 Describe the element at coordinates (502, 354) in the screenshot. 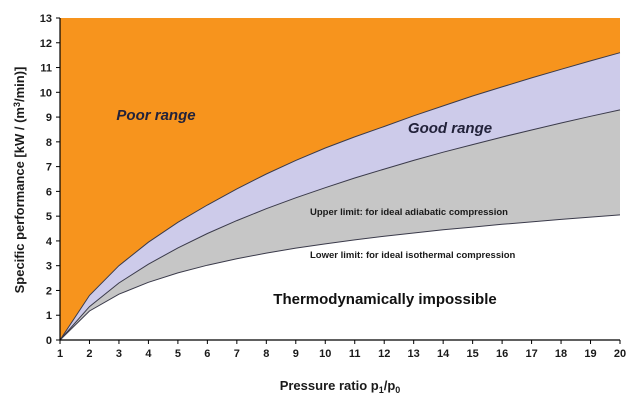

I see `x-tick-label: 16` at that location.